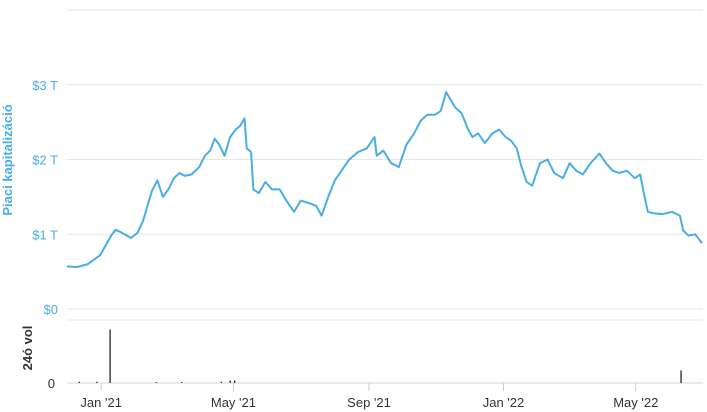 This screenshot has width=707, height=412. What do you see at coordinates (45, 197) in the screenshot?
I see `main-y-axis-ticks: $0 $1 T $2 T $3 T` at bounding box center [45, 197].